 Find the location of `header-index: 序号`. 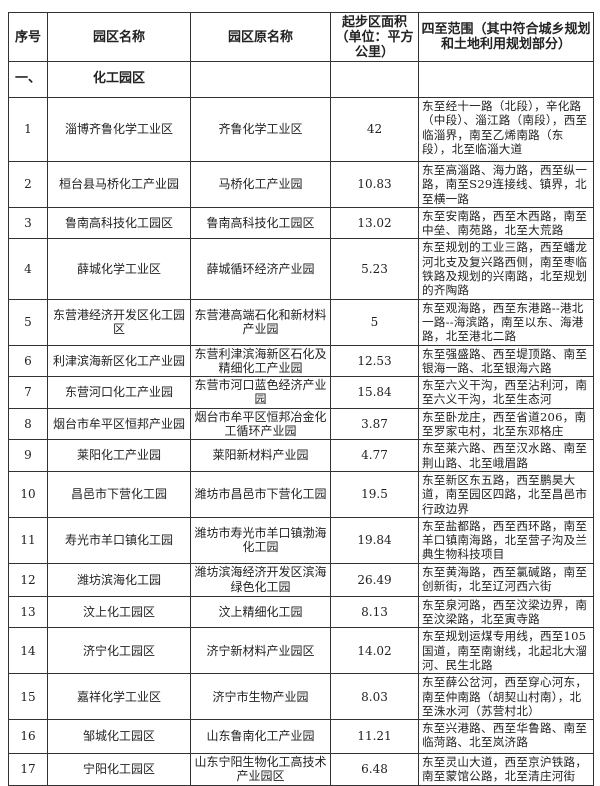

header-index: 序号 is located at coordinates (28, 37).